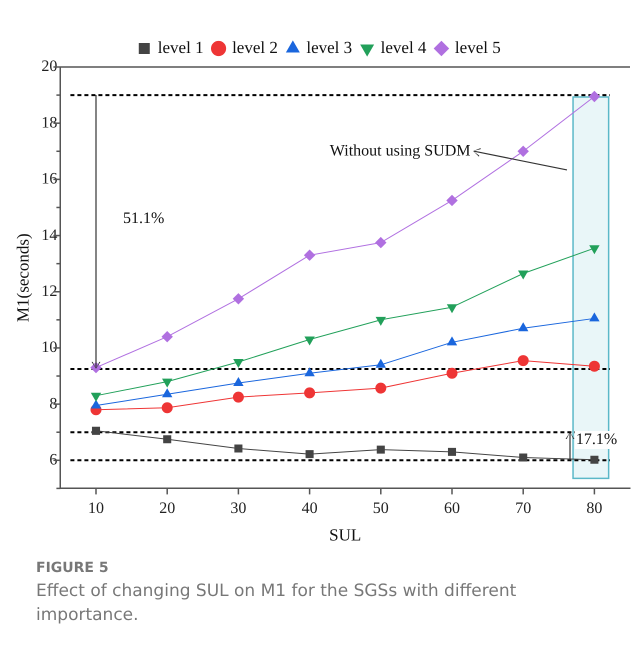  Describe the element at coordinates (53, 460) in the screenshot. I see `y-tick-label: 6` at that location.